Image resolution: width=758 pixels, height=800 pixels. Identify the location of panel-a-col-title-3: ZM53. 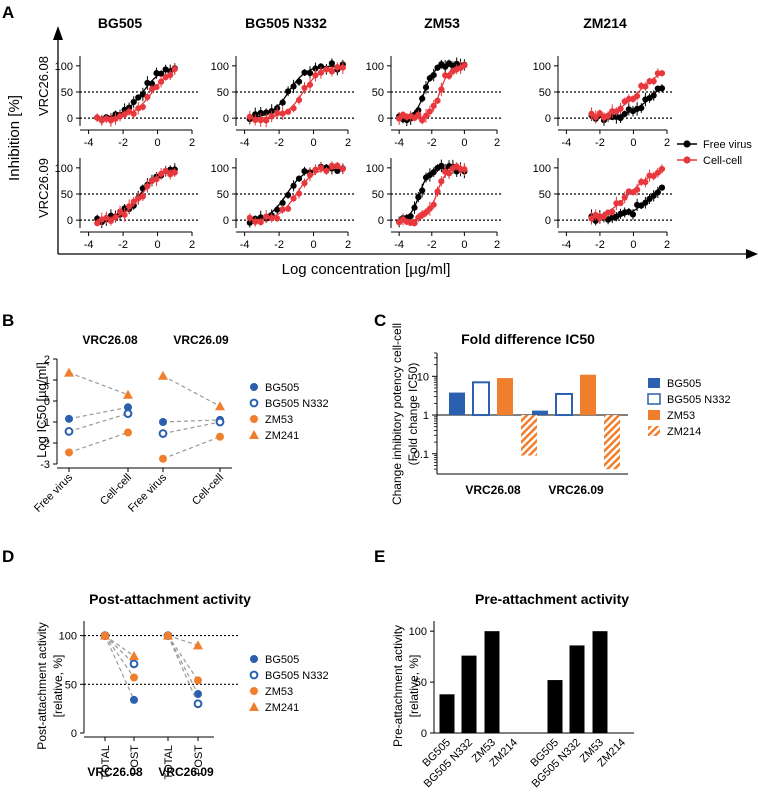
(442, 23).